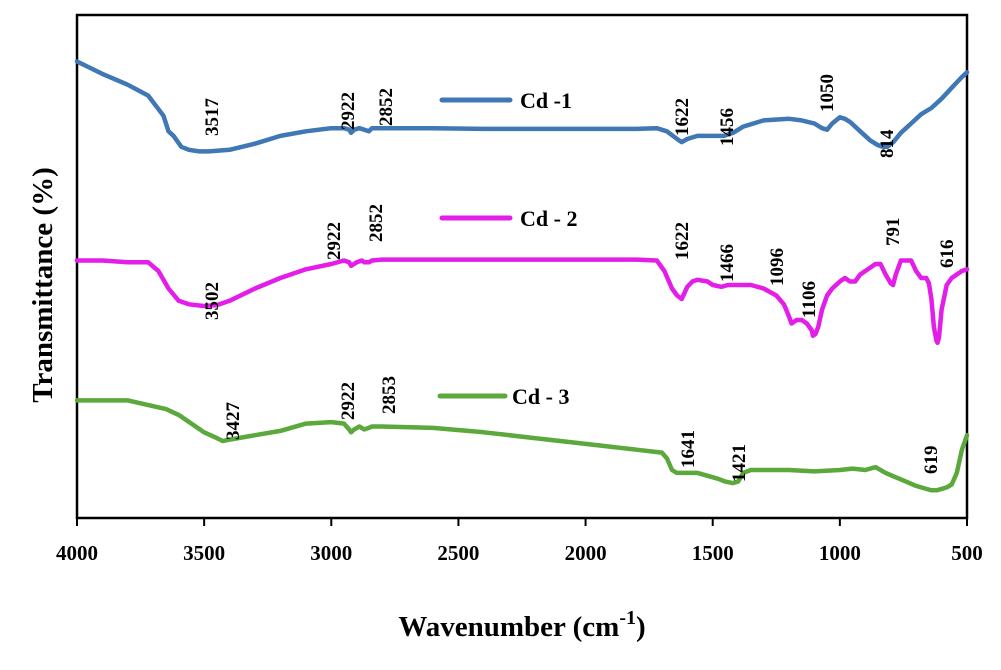 Image resolution: width=1001 pixels, height=670 pixels. I want to click on peak-label: 3502, so click(212, 301).